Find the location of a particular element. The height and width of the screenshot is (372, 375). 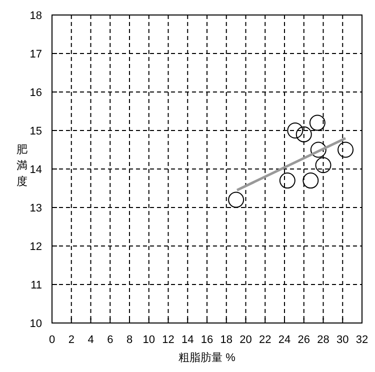

x-tick-label: 20 is located at coordinates (246, 340).